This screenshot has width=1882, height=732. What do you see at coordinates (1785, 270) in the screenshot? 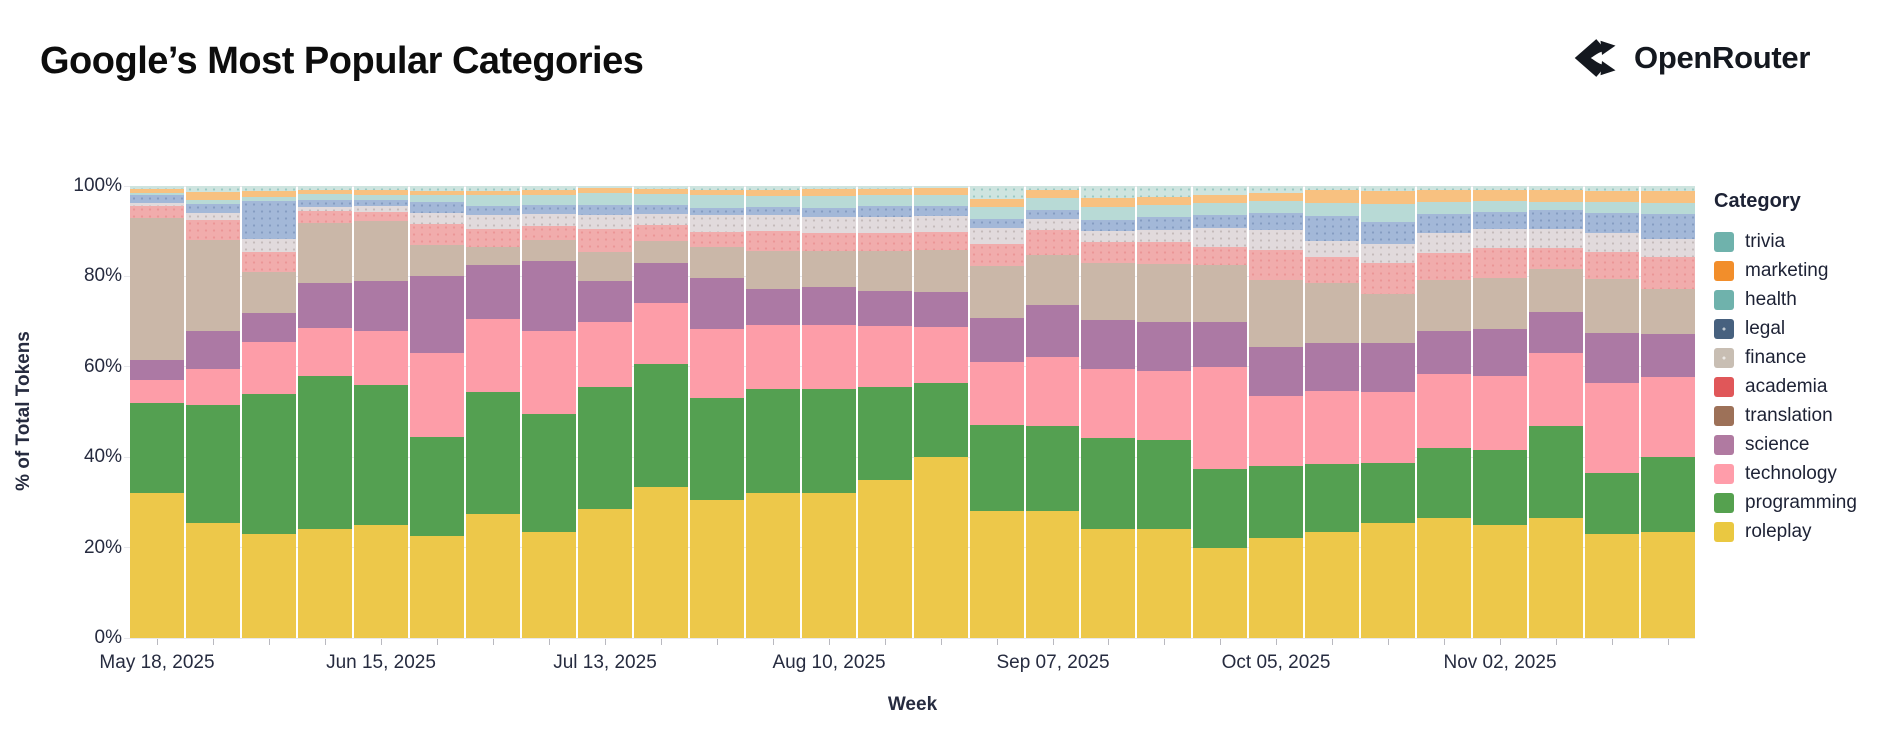
I see `legend-item-marketing: marketing` at bounding box center [1785, 270].